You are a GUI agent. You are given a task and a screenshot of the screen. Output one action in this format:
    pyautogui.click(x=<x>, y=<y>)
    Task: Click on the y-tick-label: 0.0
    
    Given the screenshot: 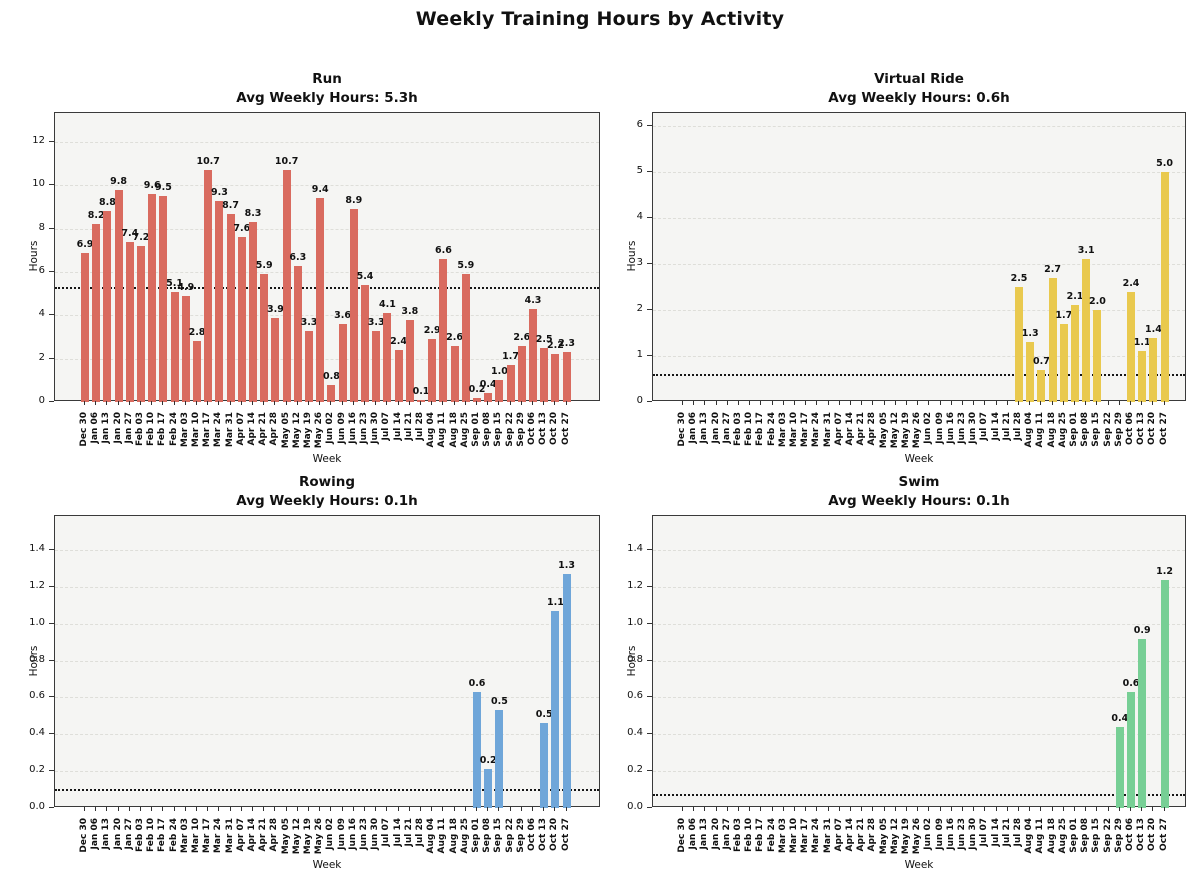 What is the action you would take?
    pyautogui.click(x=635, y=806)
    